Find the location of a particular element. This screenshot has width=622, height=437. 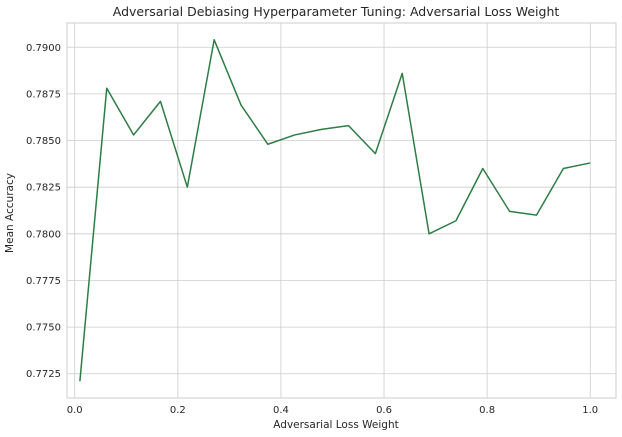

y-tick-label: 0.7900 is located at coordinates (43, 48).